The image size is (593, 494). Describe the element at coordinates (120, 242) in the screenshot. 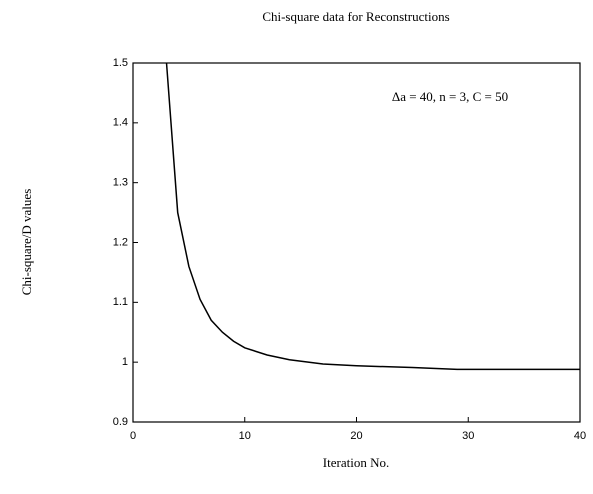

I see `y-tick-label: 1.2` at that location.